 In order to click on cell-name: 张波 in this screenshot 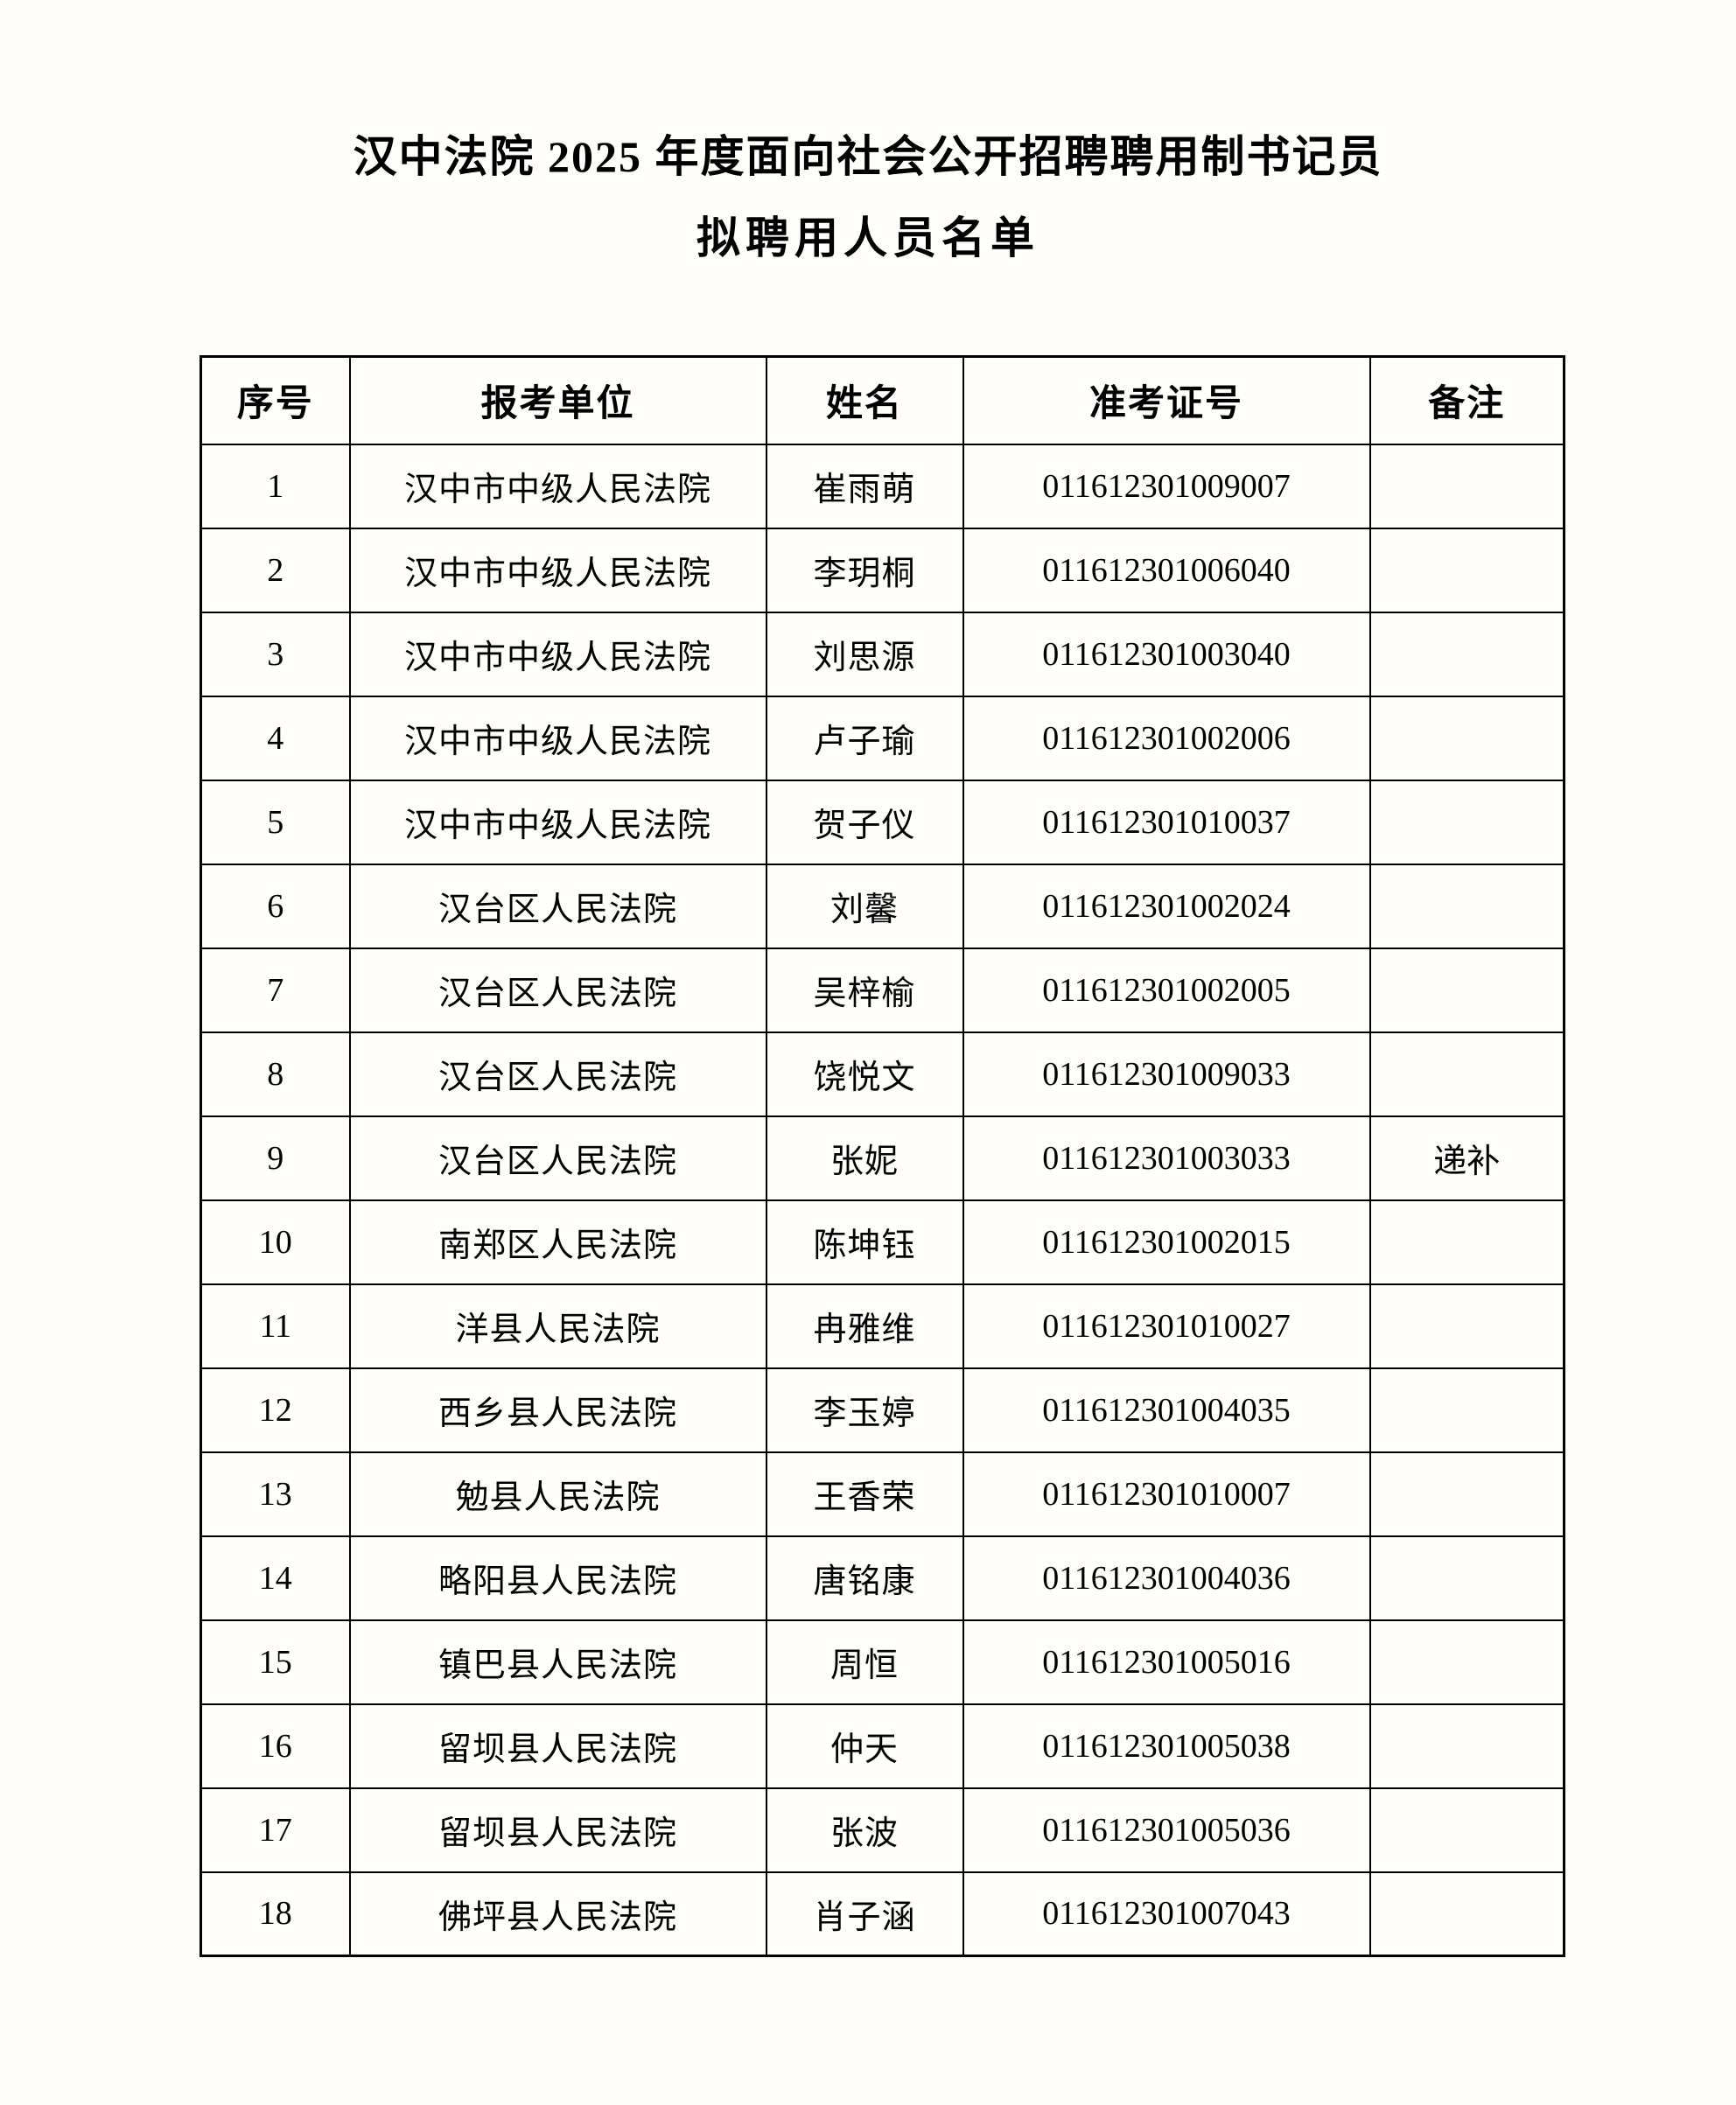, I will do `click(864, 1830)`.